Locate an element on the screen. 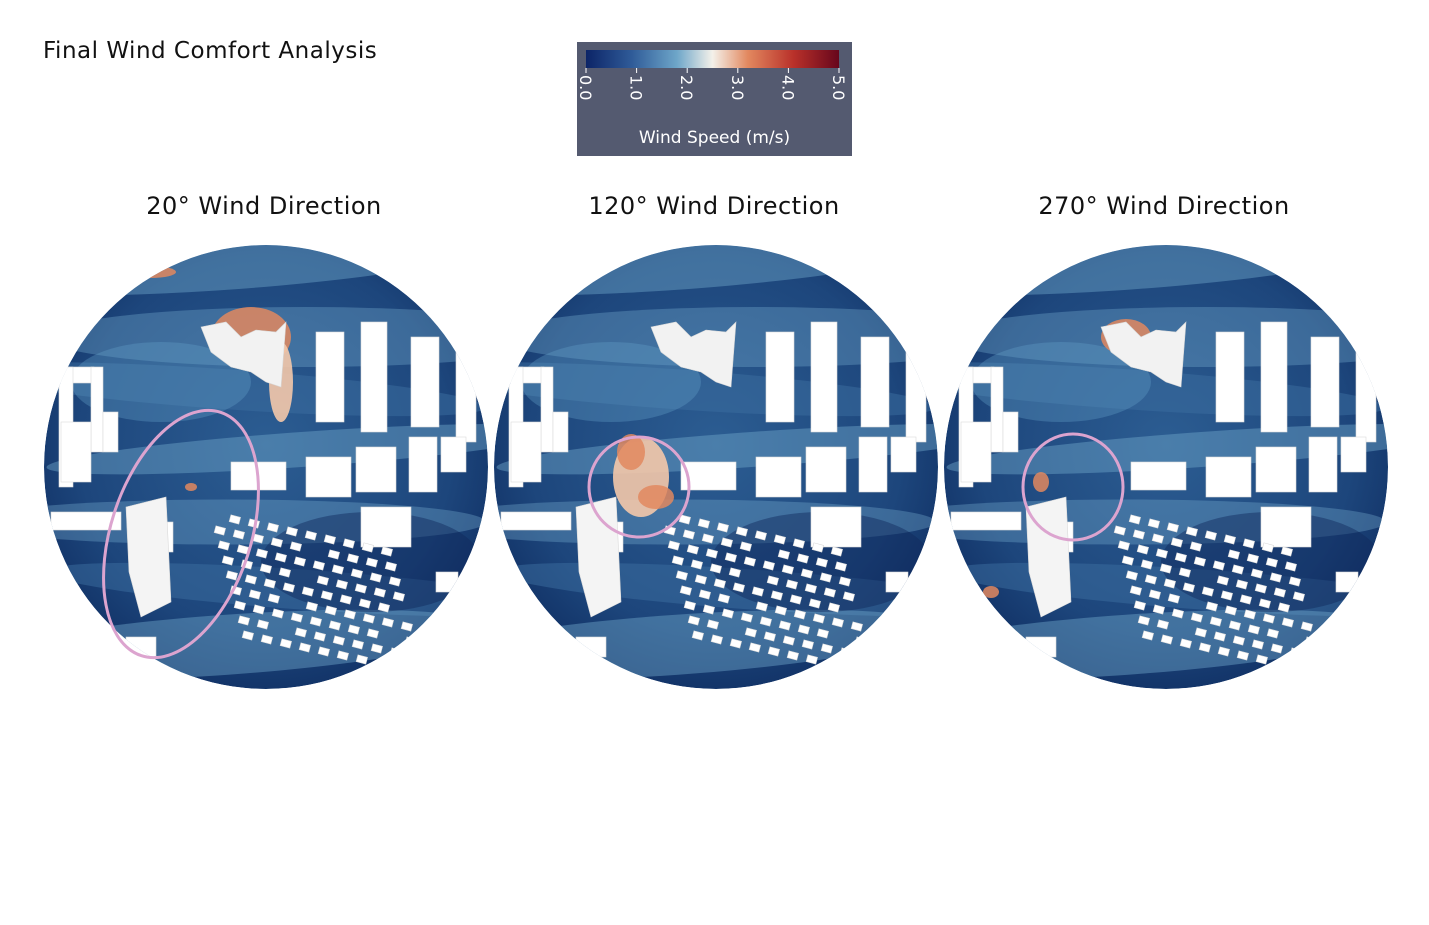  wind-field is located at coordinates (266, 467).